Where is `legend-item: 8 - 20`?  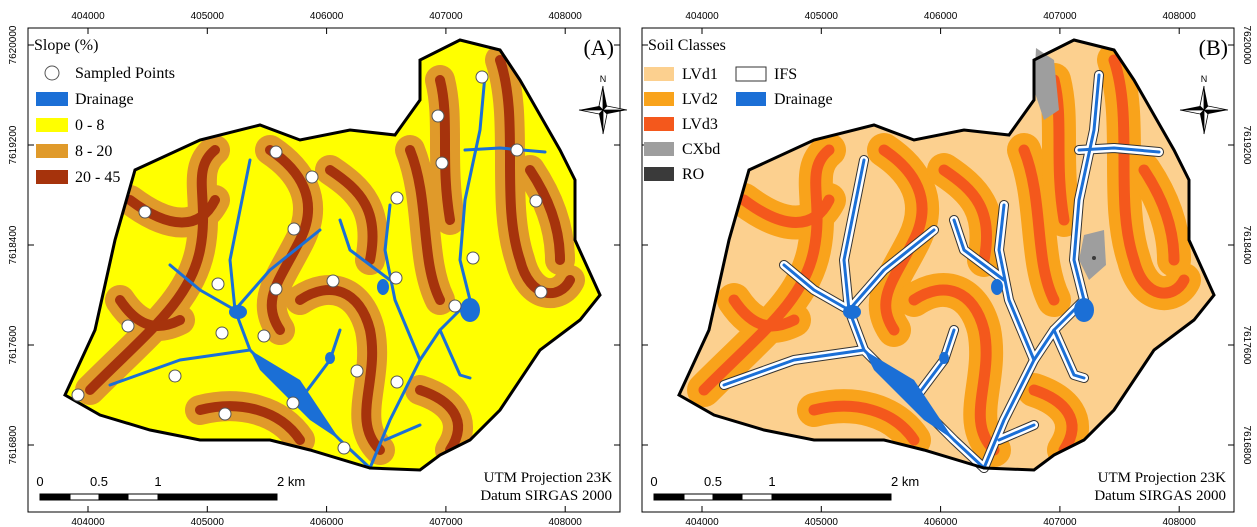 legend-item: 8 - 20 is located at coordinates (74, 151).